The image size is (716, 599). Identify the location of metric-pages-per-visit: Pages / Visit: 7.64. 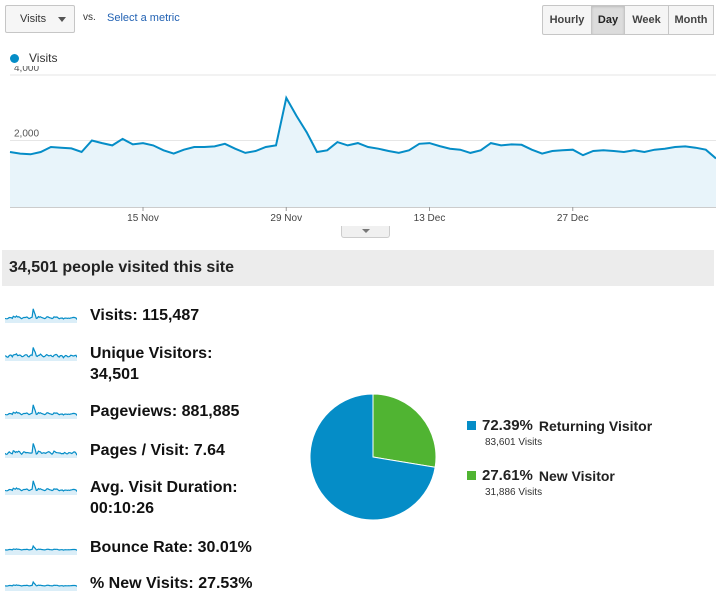
(115, 450).